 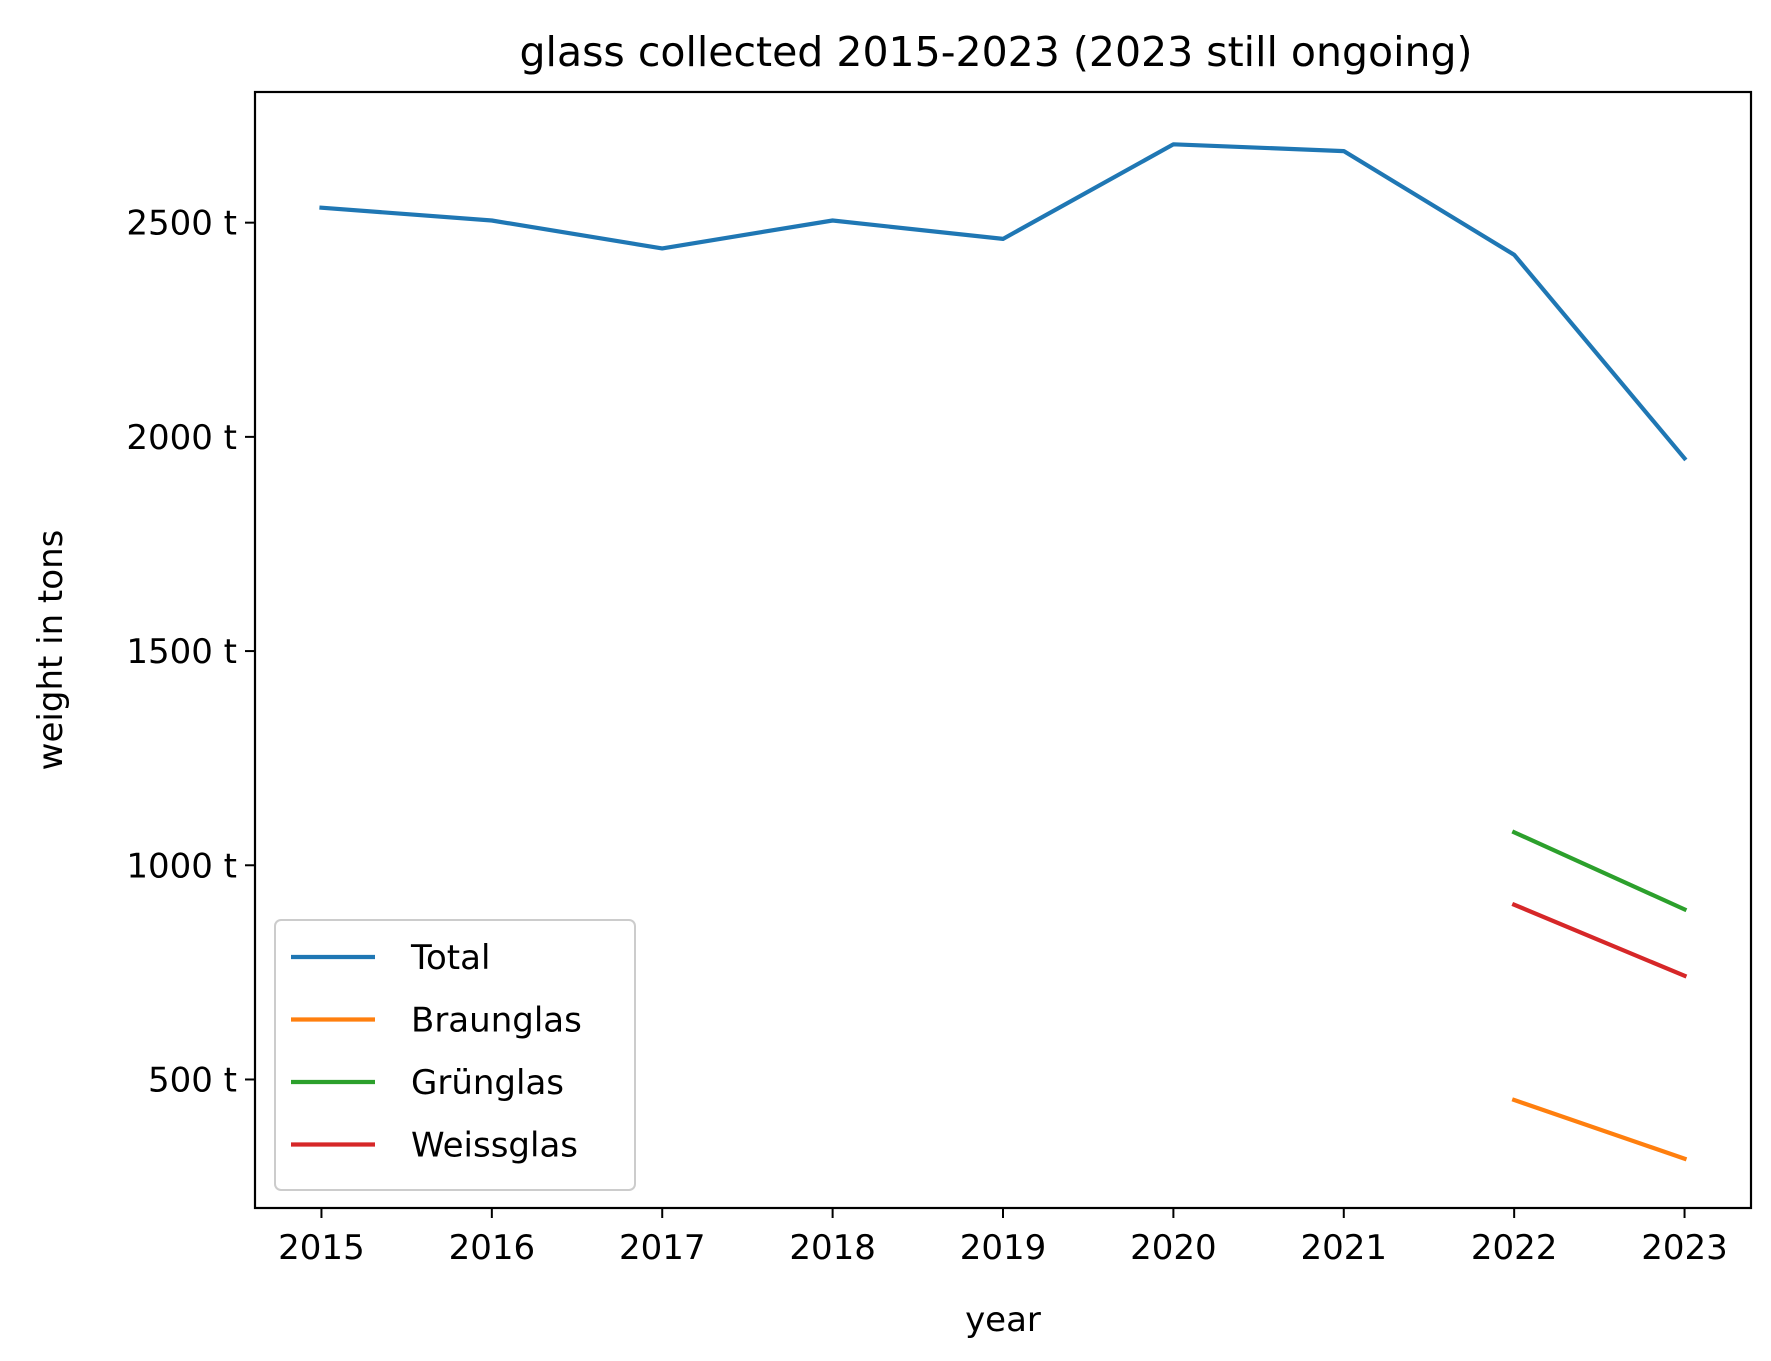 I want to click on legend-label-gr-nglas: Grünglas, so click(x=487, y=1083).